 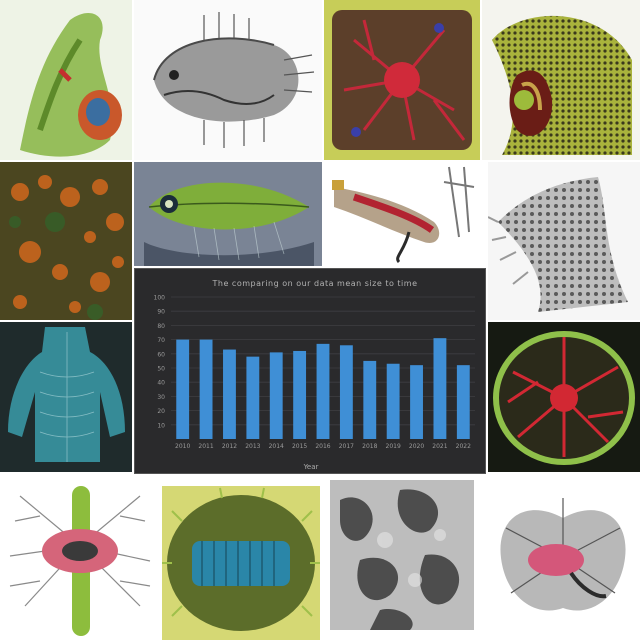 I want to click on bar-2014, so click(x=276, y=395).